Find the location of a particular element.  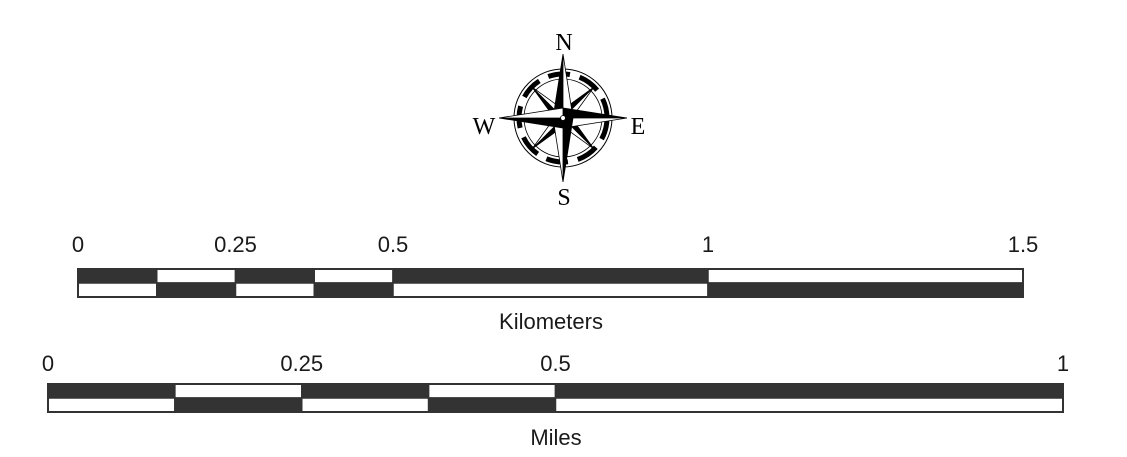

compass-west-label: W is located at coordinates (484, 127).